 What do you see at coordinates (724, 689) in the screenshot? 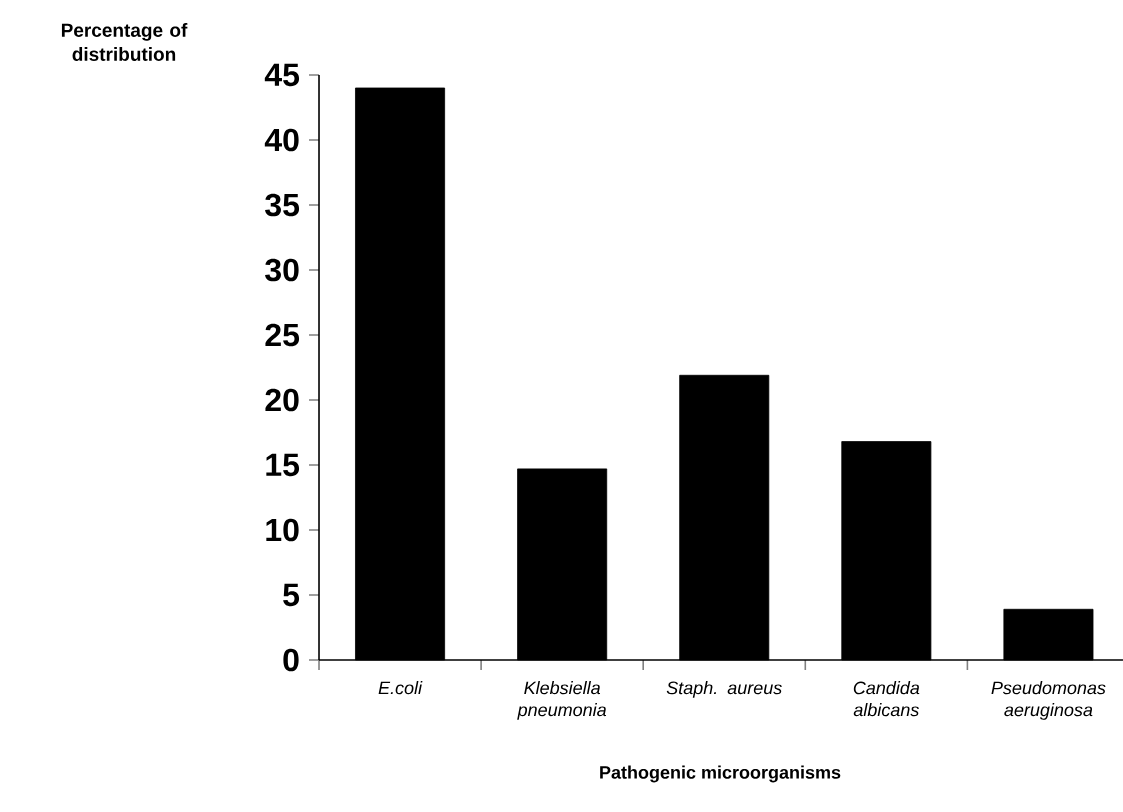
I see `x-tick-label: Staph. aureus` at bounding box center [724, 689].